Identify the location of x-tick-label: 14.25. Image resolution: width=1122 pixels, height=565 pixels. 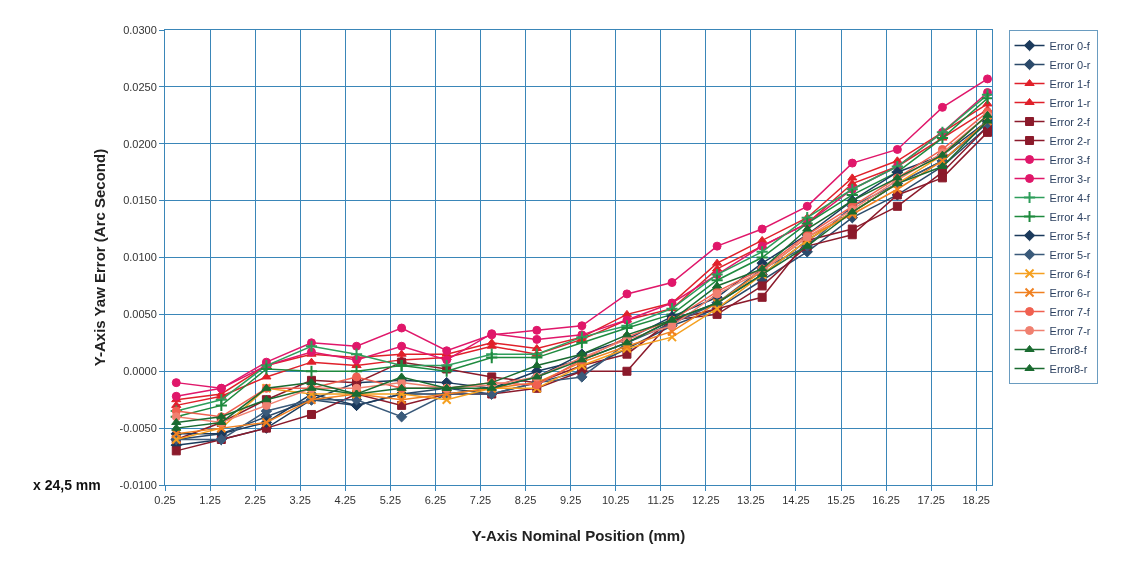
(796, 500).